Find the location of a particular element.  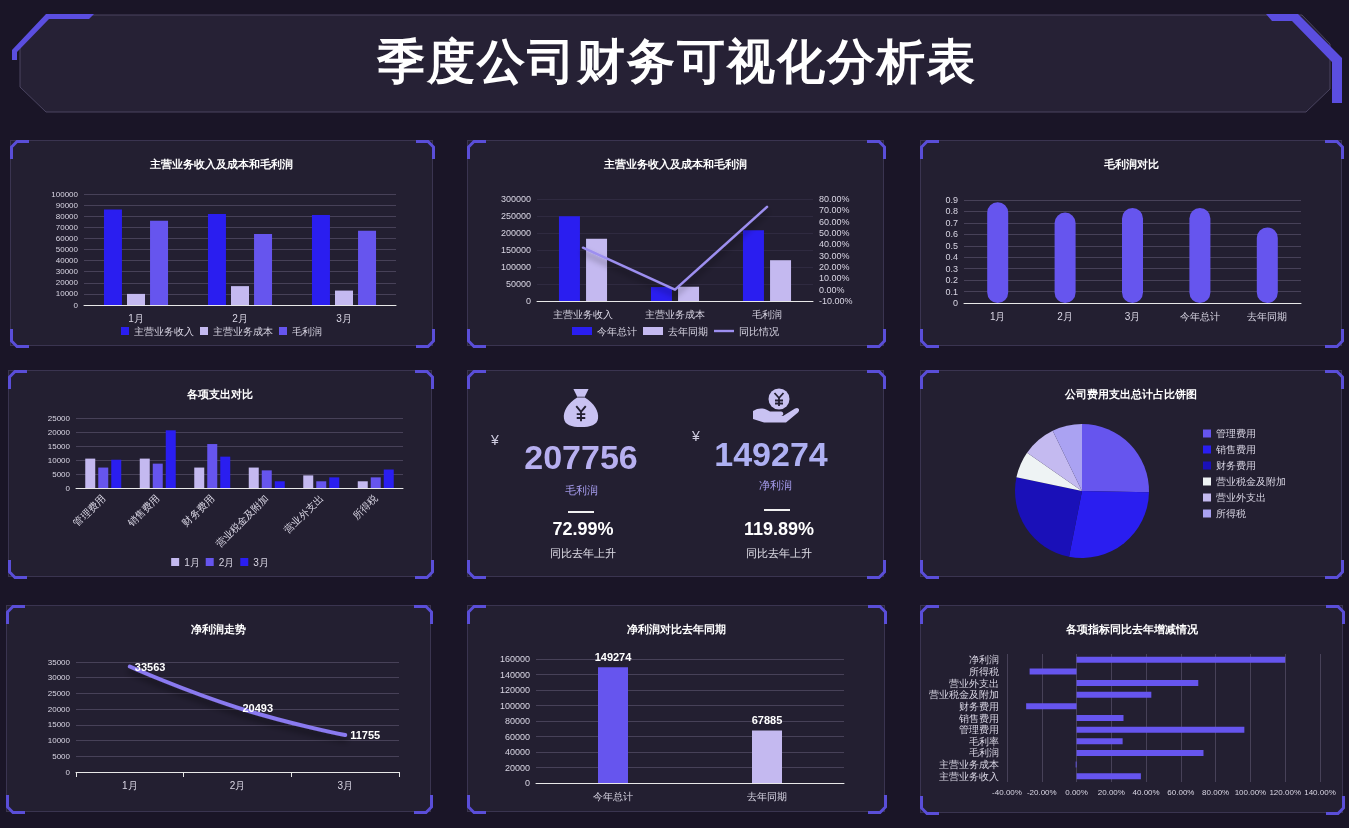

y2-tick-label: 80.00% is located at coordinates (834, 199).